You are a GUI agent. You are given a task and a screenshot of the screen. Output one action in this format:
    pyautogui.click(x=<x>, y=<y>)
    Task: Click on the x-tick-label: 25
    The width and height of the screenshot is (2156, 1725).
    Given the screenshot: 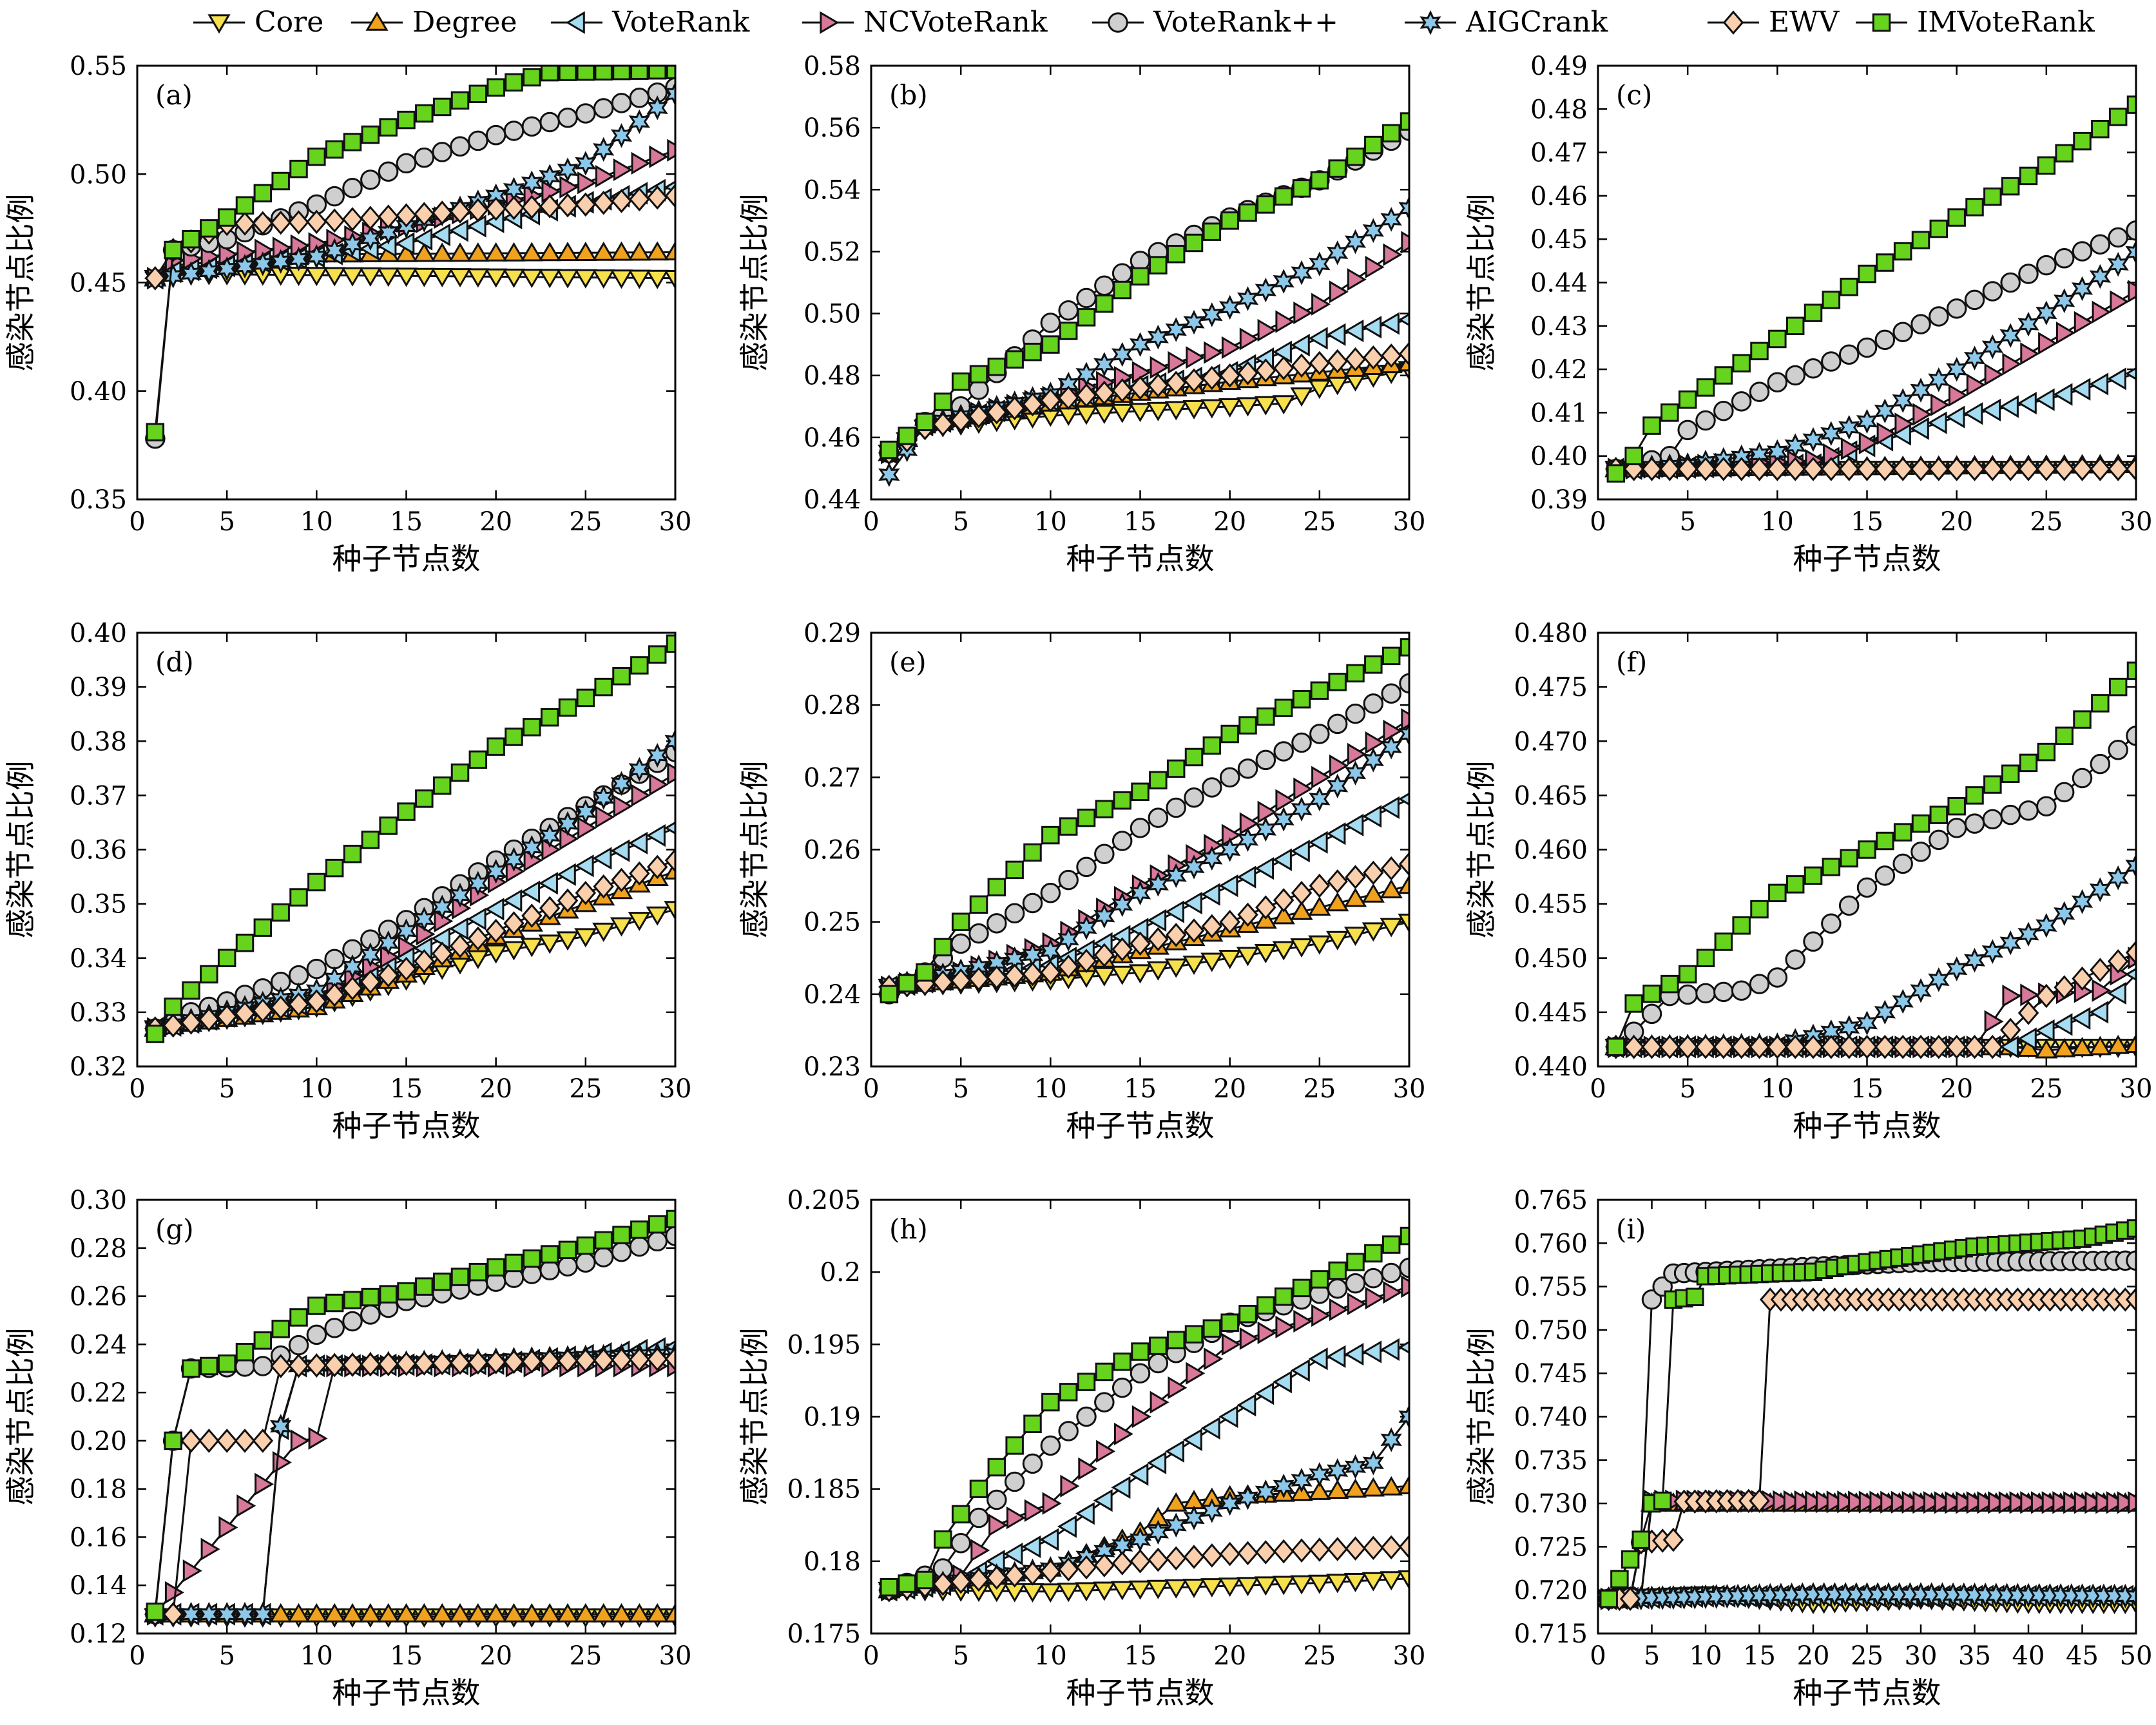 What is the action you would take?
    pyautogui.click(x=585, y=522)
    